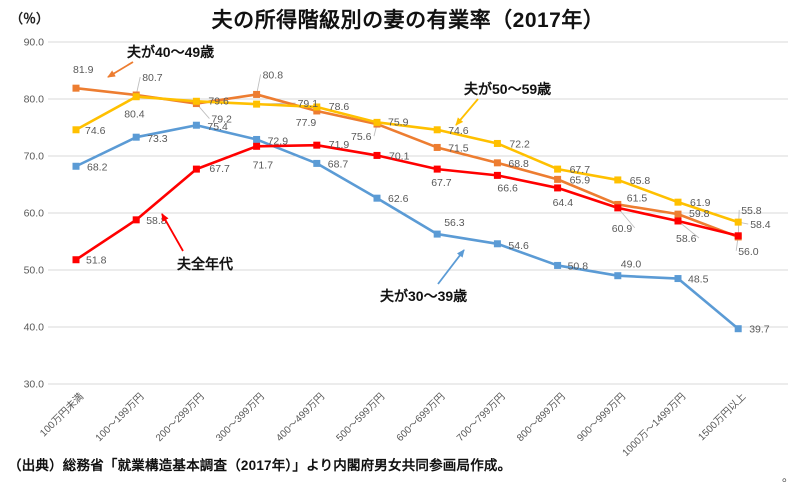 The image size is (799, 488). What do you see at coordinates (541, 417) in the screenshot?
I see `x-tick-label: 800～899万円` at bounding box center [541, 417].